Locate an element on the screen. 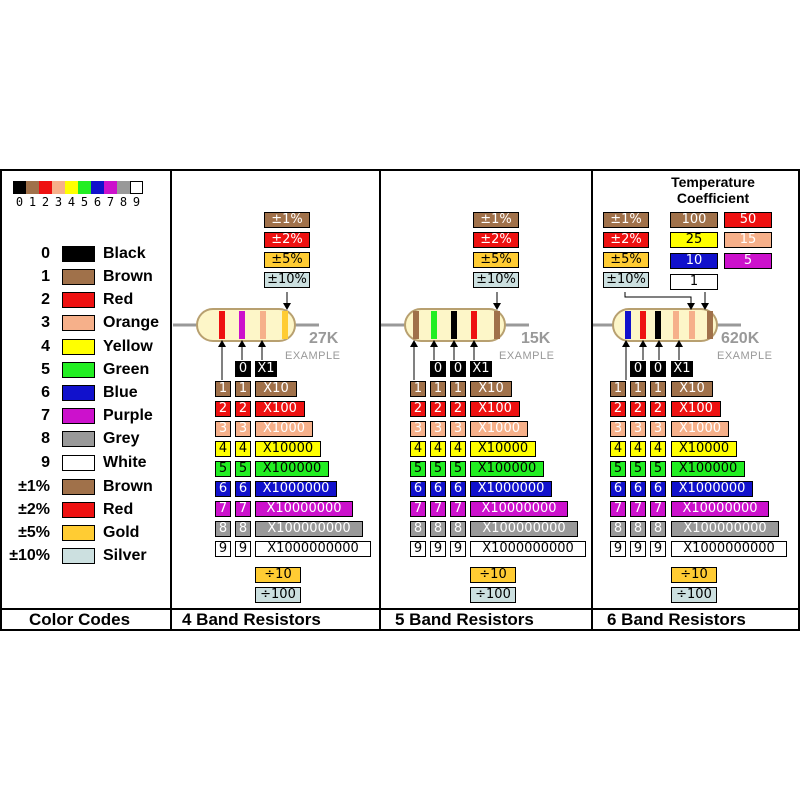  legend-color-name: Black is located at coordinates (124, 253).